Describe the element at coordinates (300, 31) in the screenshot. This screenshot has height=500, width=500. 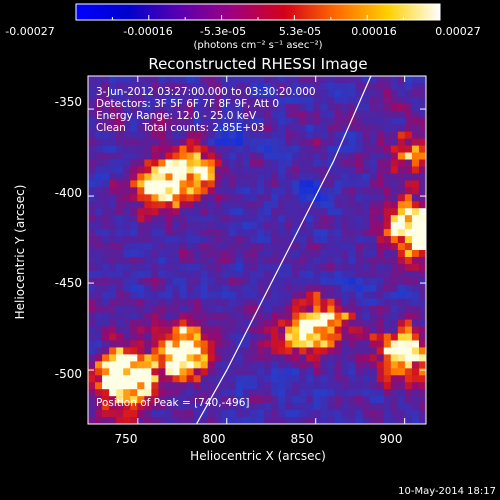
I see `colorbar-tick-label-3: 5.3e-05` at that location.